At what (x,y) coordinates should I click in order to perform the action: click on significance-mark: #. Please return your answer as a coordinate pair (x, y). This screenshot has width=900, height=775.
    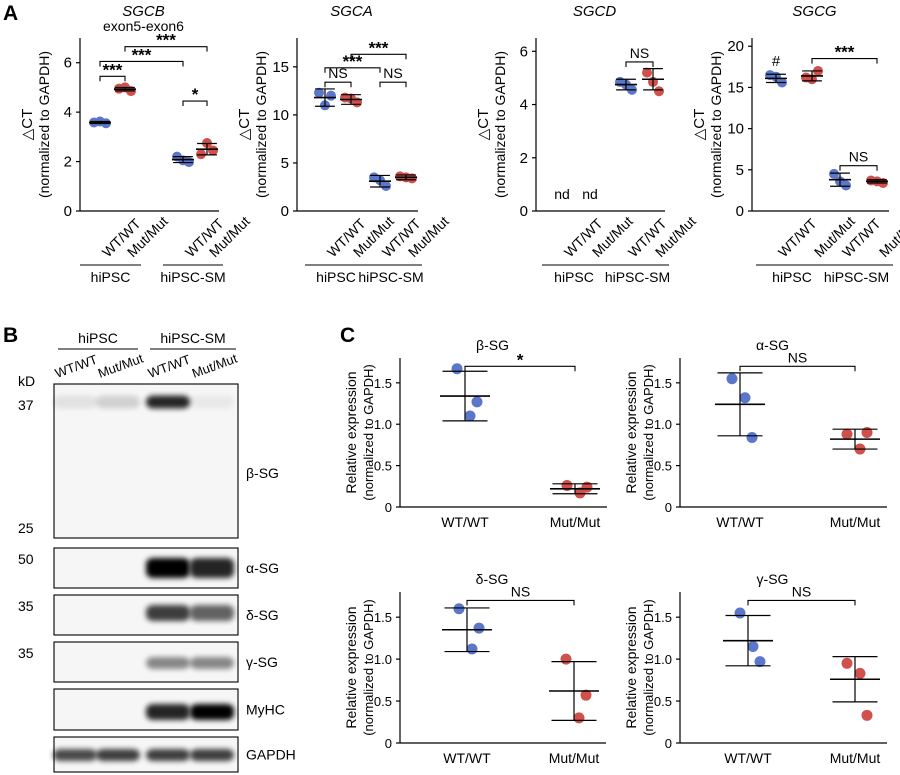
    Looking at the image, I should click on (776, 61).